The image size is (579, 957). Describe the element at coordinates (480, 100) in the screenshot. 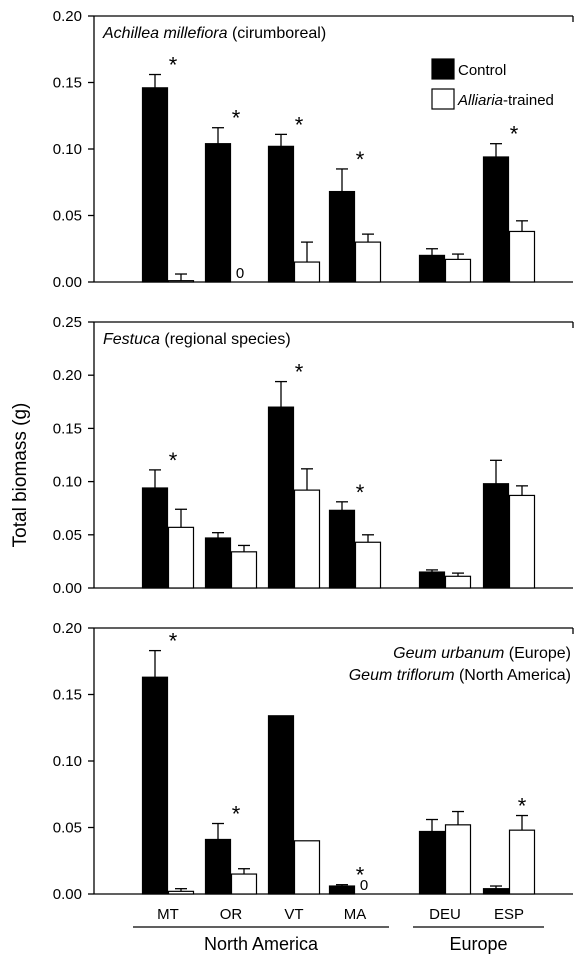

I see `legend-label-italic: Alliaria` at that location.